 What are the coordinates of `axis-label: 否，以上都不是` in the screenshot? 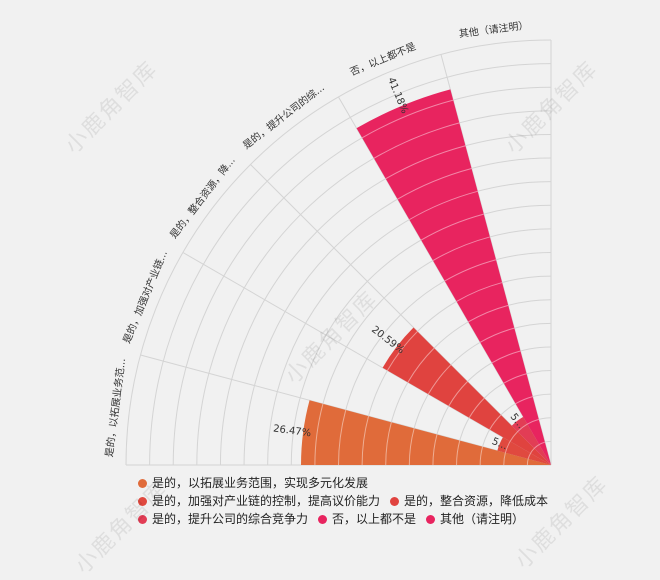 It's located at (382, 59).